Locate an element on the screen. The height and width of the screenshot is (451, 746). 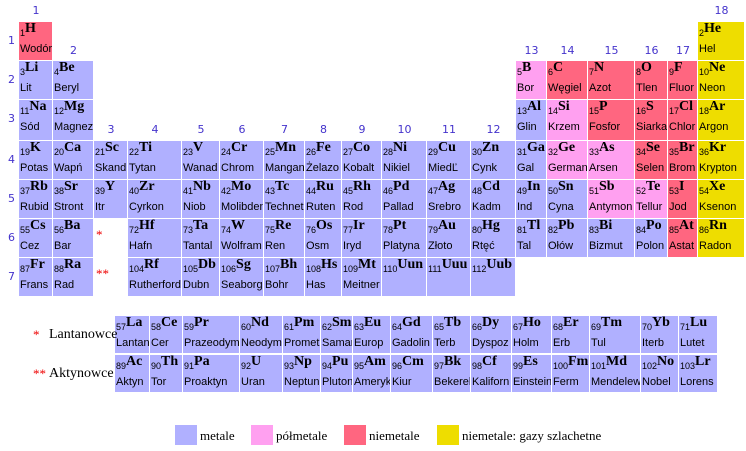
element-cell-pr: 59Pr Prazeodym is located at coordinates (211, 334).